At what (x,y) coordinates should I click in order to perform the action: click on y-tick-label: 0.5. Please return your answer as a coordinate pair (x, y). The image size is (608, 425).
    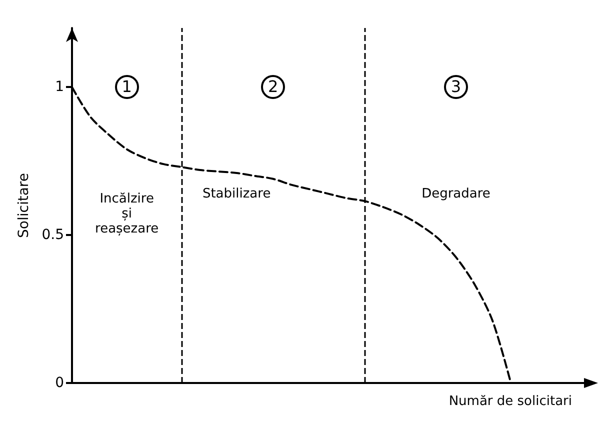
    Looking at the image, I should click on (53, 235).